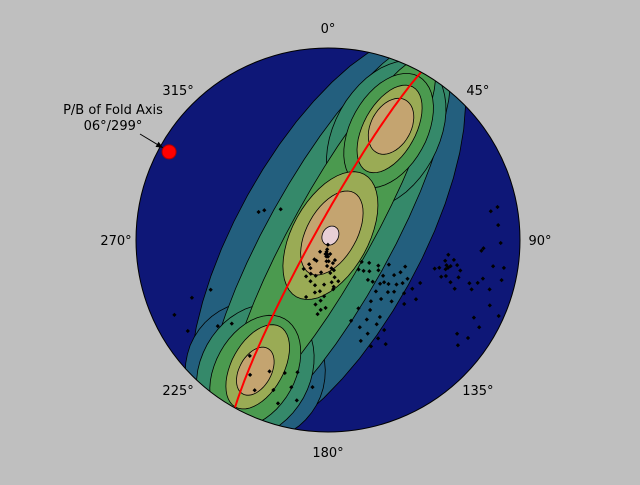 The image size is (640, 485). What do you see at coordinates (115, 241) in the screenshot?
I see `azimuth-label: 270°` at bounding box center [115, 241].